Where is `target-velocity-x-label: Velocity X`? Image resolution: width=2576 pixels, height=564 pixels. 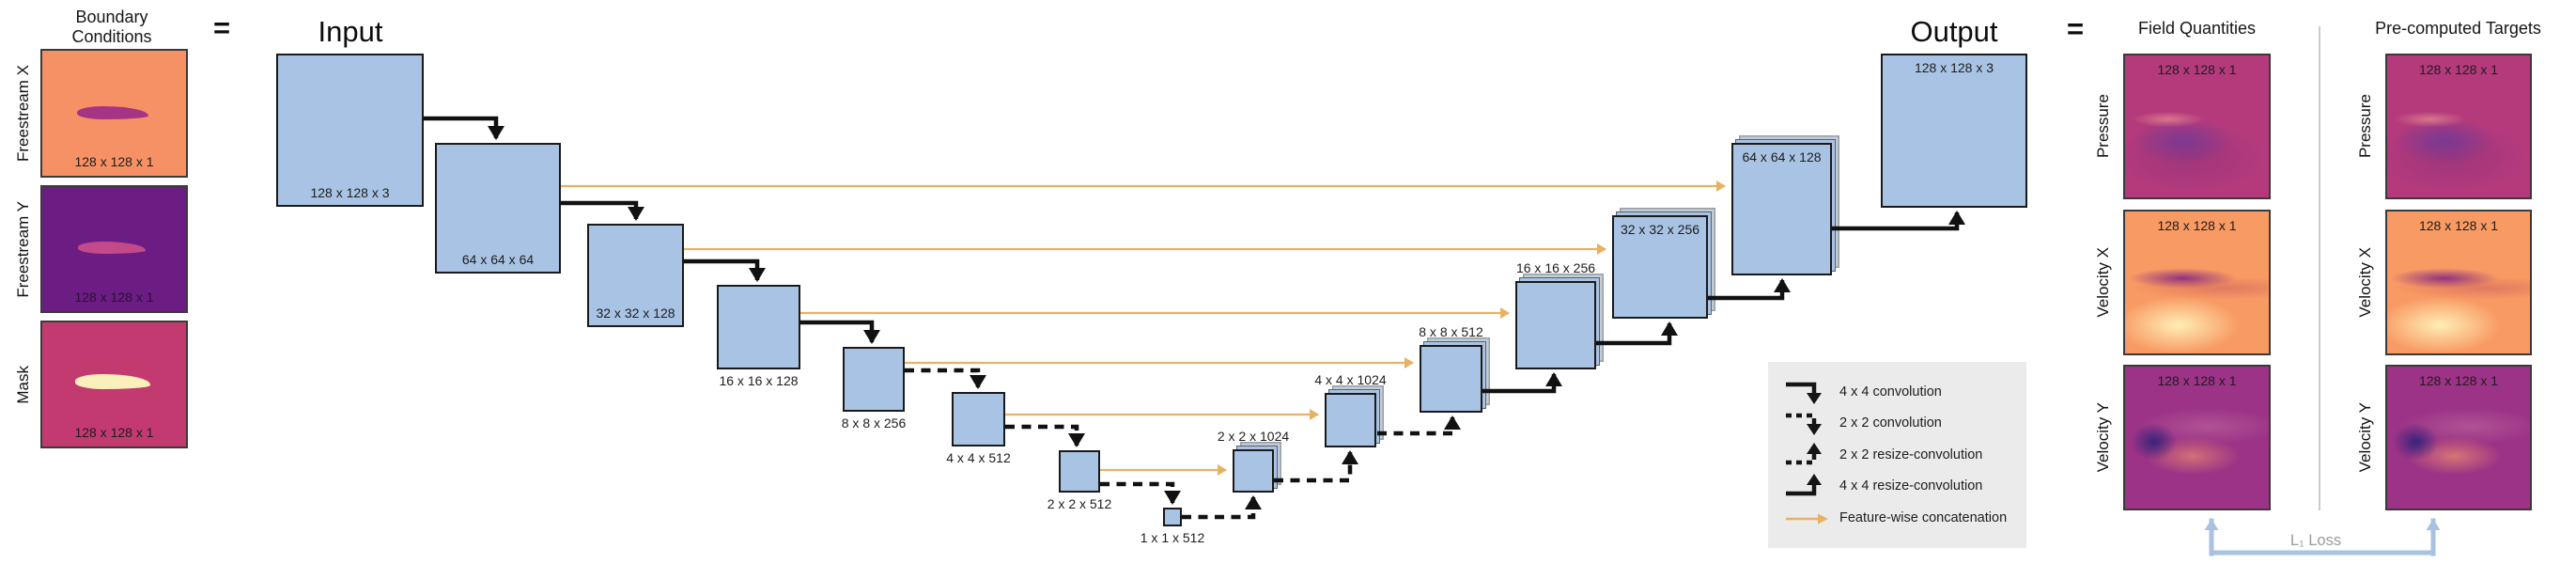 target-velocity-x-label: Velocity X is located at coordinates (2365, 282).